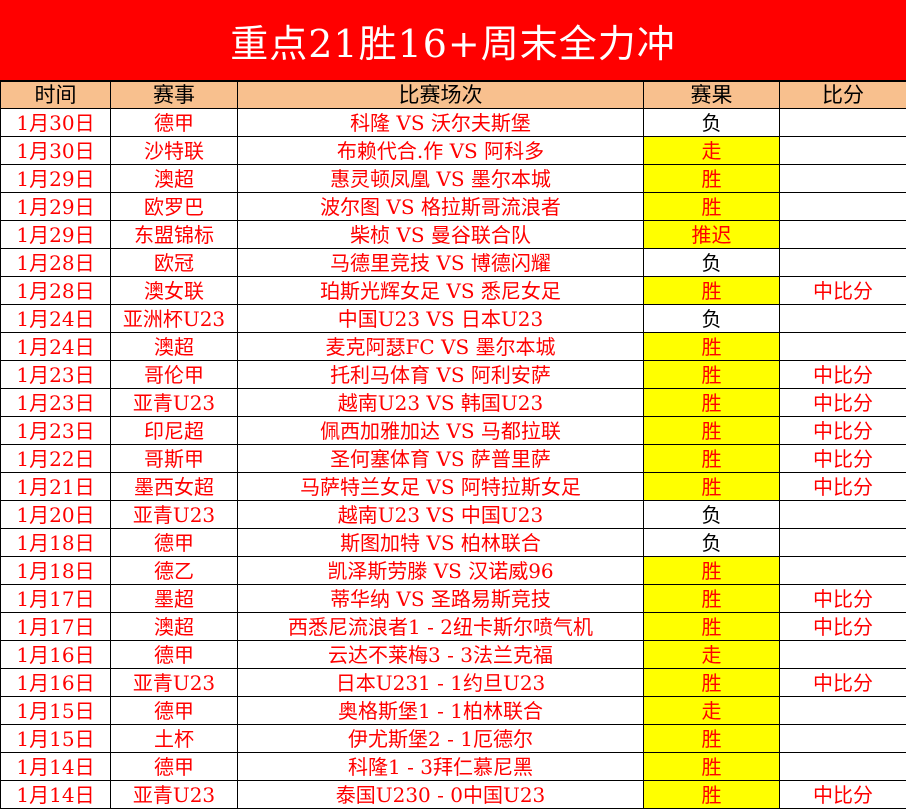 The height and width of the screenshot is (809, 906). I want to click on table-row: 1月16日 亚青U23 日本U231 - 1约旦U23 胜中比分, so click(453, 682).